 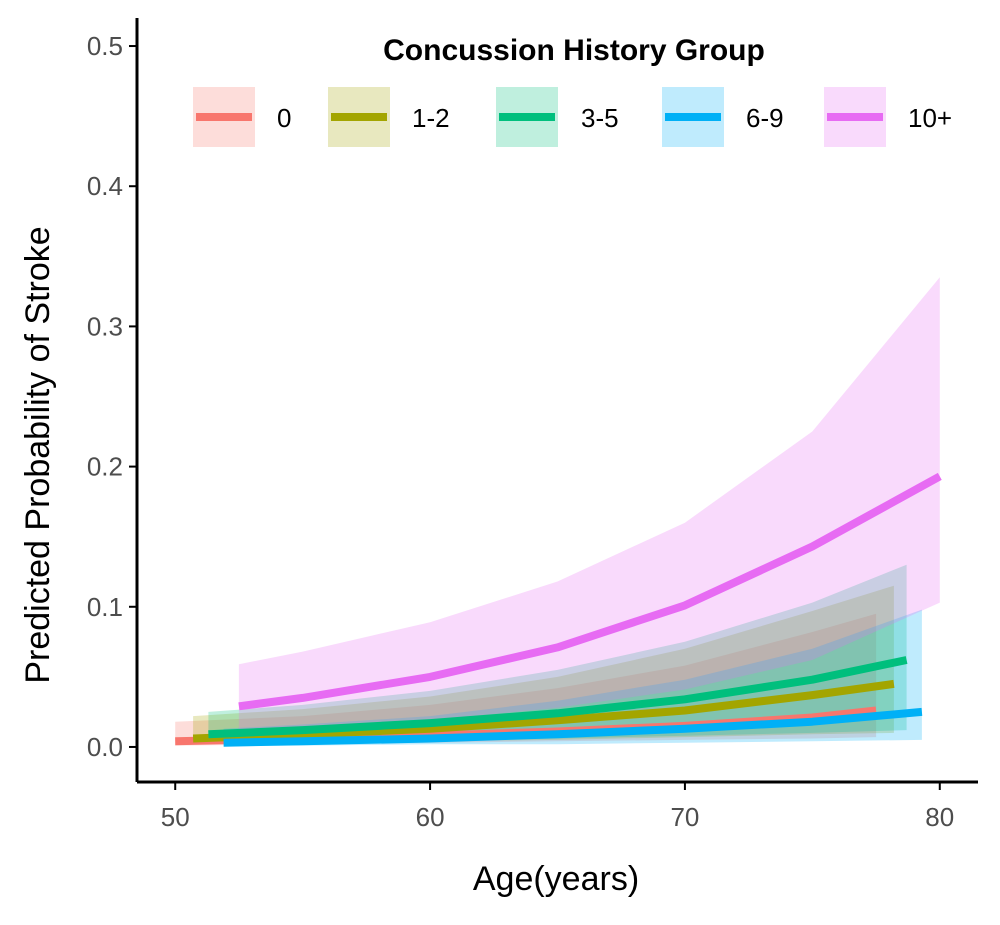 I want to click on y-ticks: 0.0 0.1 0.2 0.3 0.4 0.5, so click(x=112, y=396).